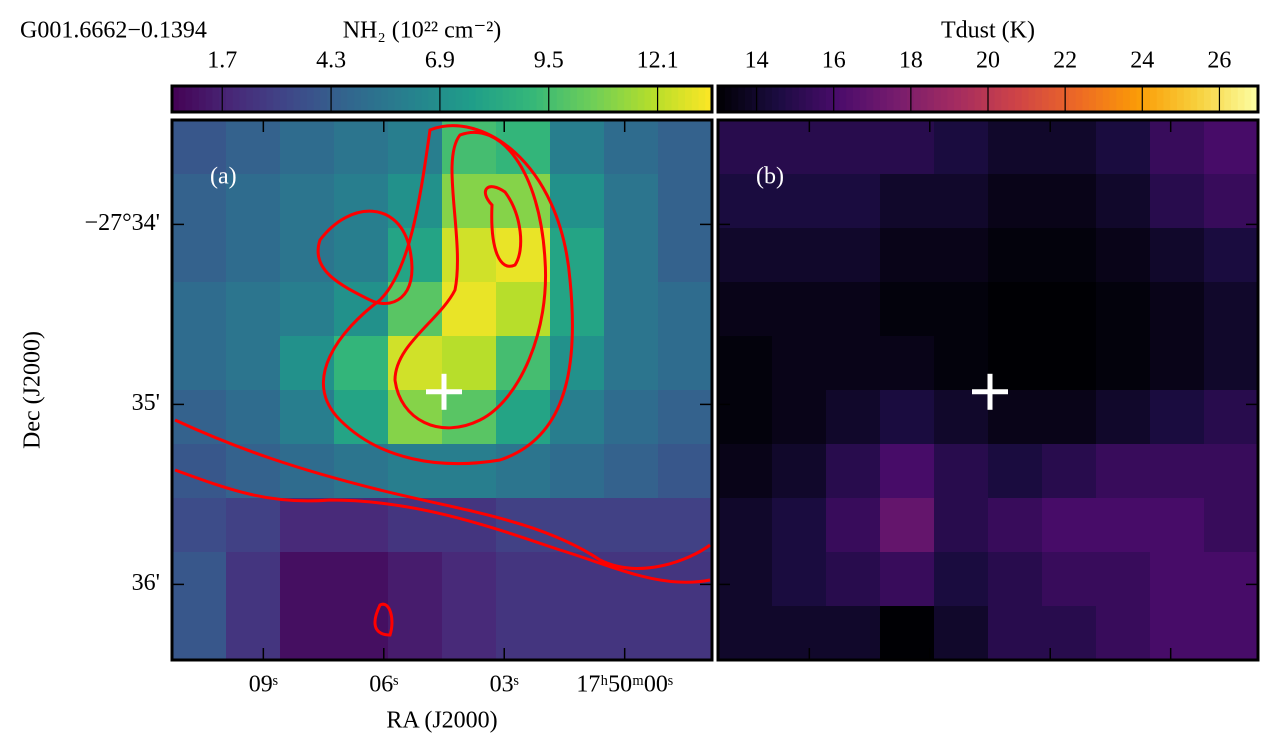  What do you see at coordinates (1065, 61) in the screenshot?
I see `colorbar-tick-label: 22` at bounding box center [1065, 61].